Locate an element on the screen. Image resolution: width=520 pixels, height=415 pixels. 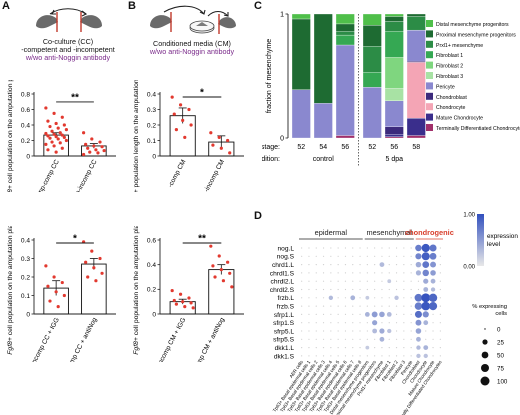
a-bottom-ytick-label: 0 is located at coordinates (28, 314).